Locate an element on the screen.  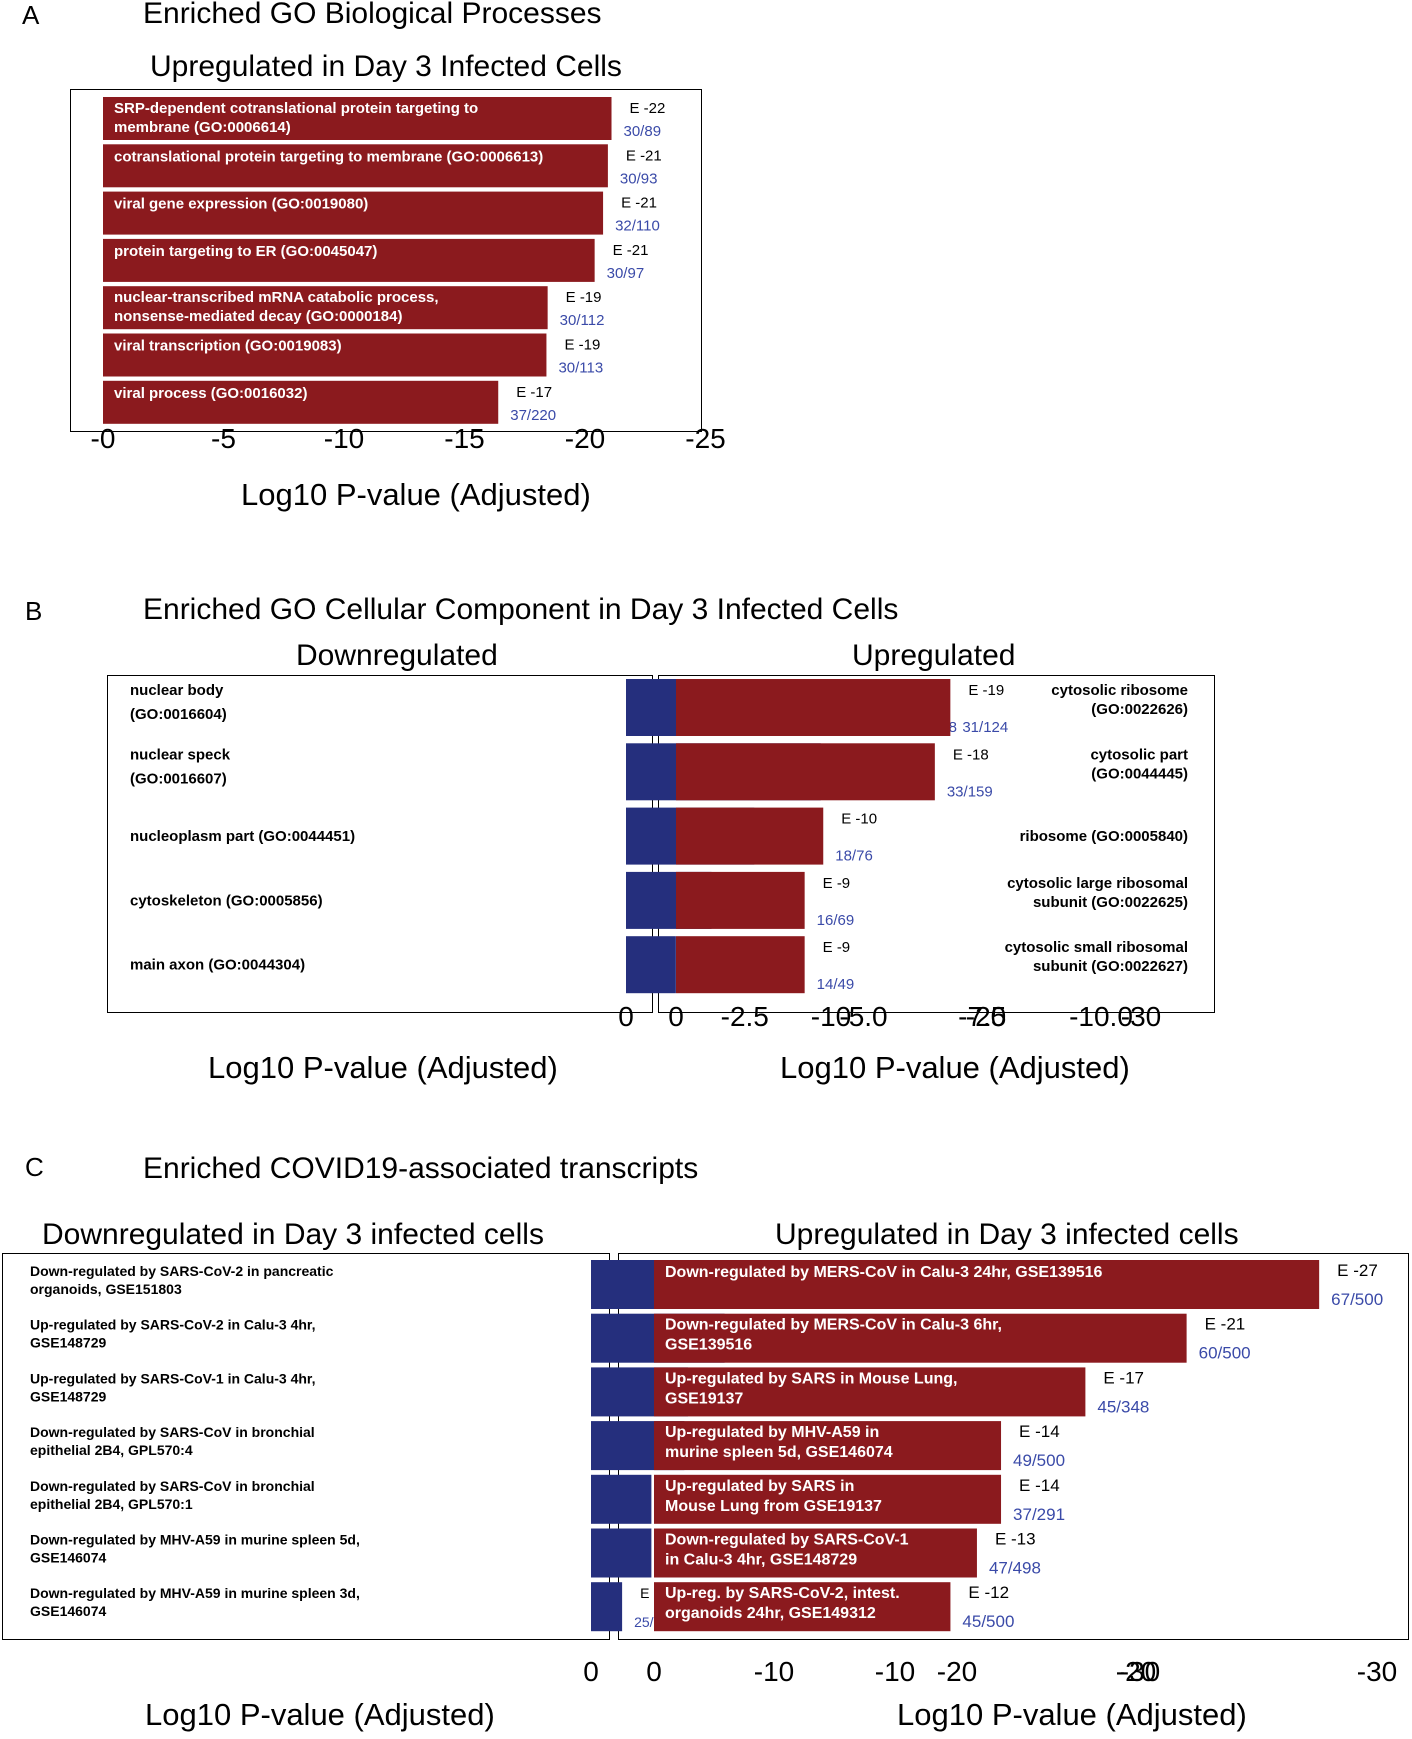
category-label: cytosolic ribosome is located at coordinates (1119, 690).